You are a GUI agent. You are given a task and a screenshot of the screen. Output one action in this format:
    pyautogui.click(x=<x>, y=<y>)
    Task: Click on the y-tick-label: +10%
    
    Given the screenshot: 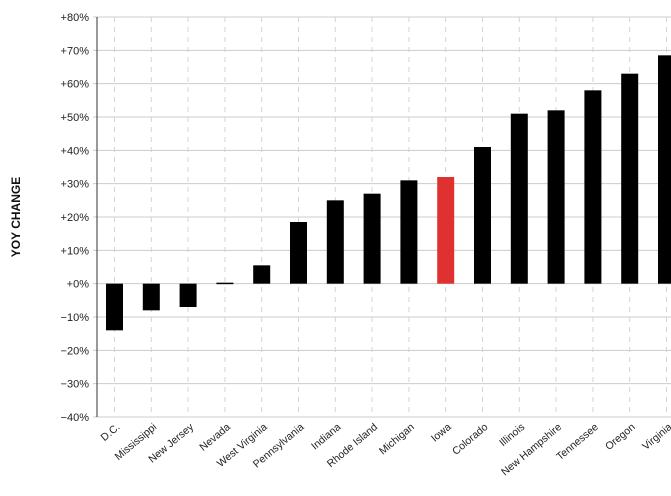 What is the action you would take?
    pyautogui.click(x=75, y=251)
    